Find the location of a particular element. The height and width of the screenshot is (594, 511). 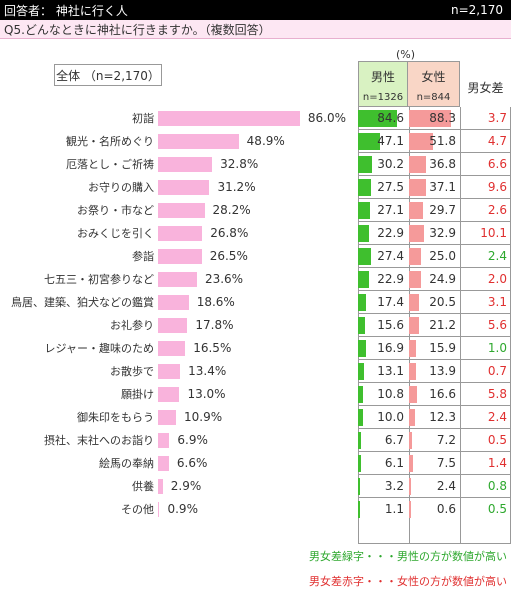

table-row: おみくじを引く 26.8% 22.9 32.9 10.1 is located at coordinates (255, 233).